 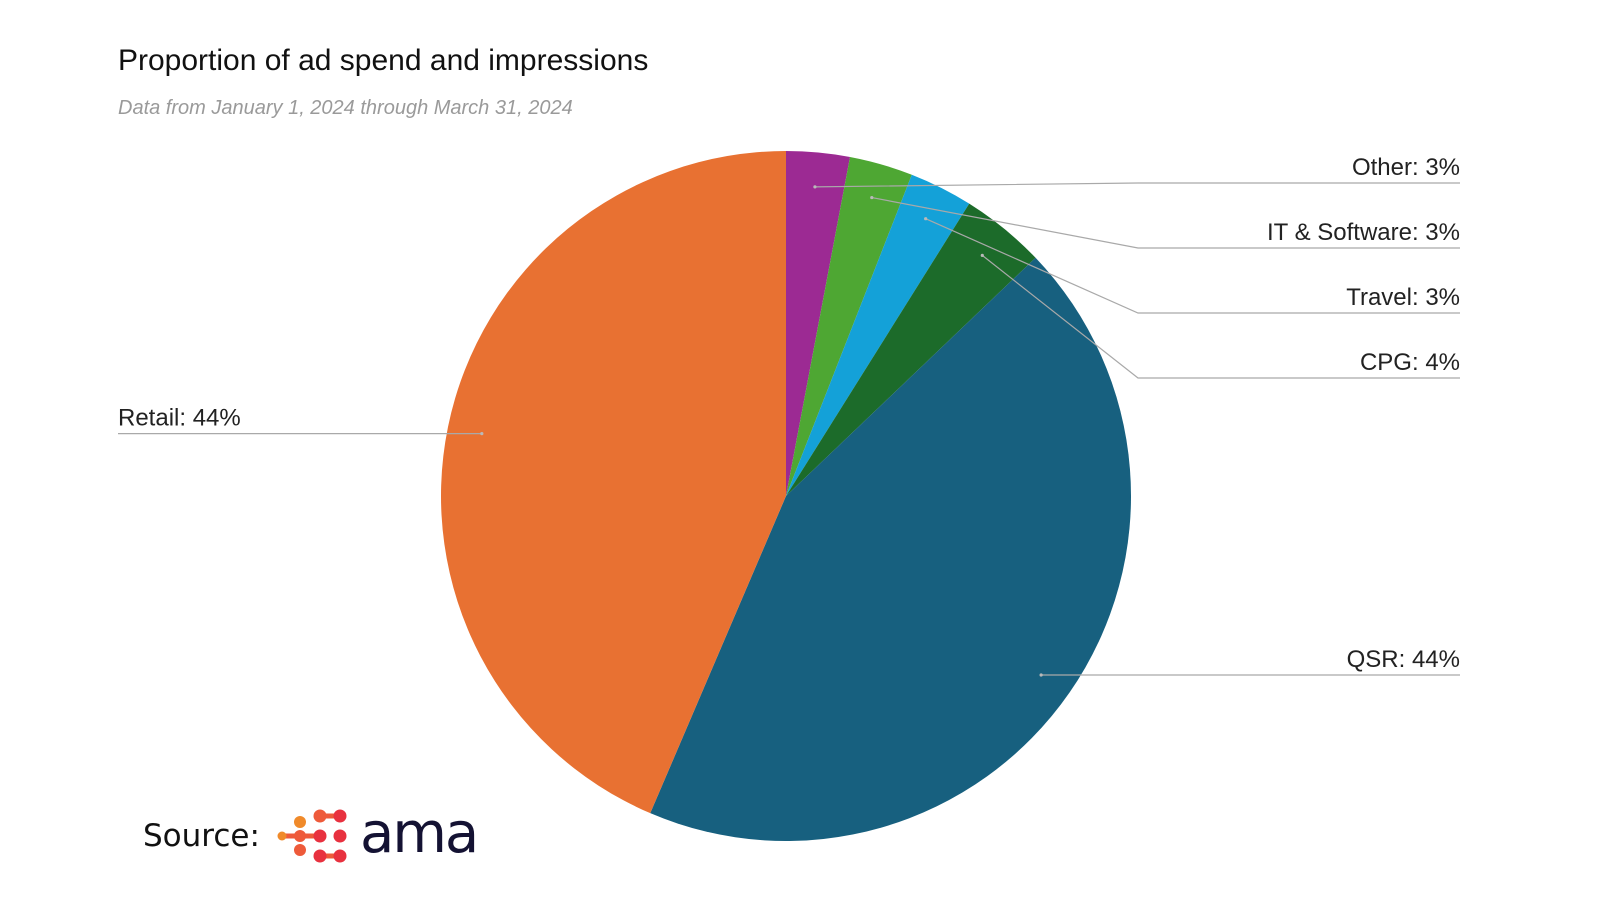 What do you see at coordinates (1137, 185) in the screenshot?
I see `leader-line-other` at bounding box center [1137, 185].